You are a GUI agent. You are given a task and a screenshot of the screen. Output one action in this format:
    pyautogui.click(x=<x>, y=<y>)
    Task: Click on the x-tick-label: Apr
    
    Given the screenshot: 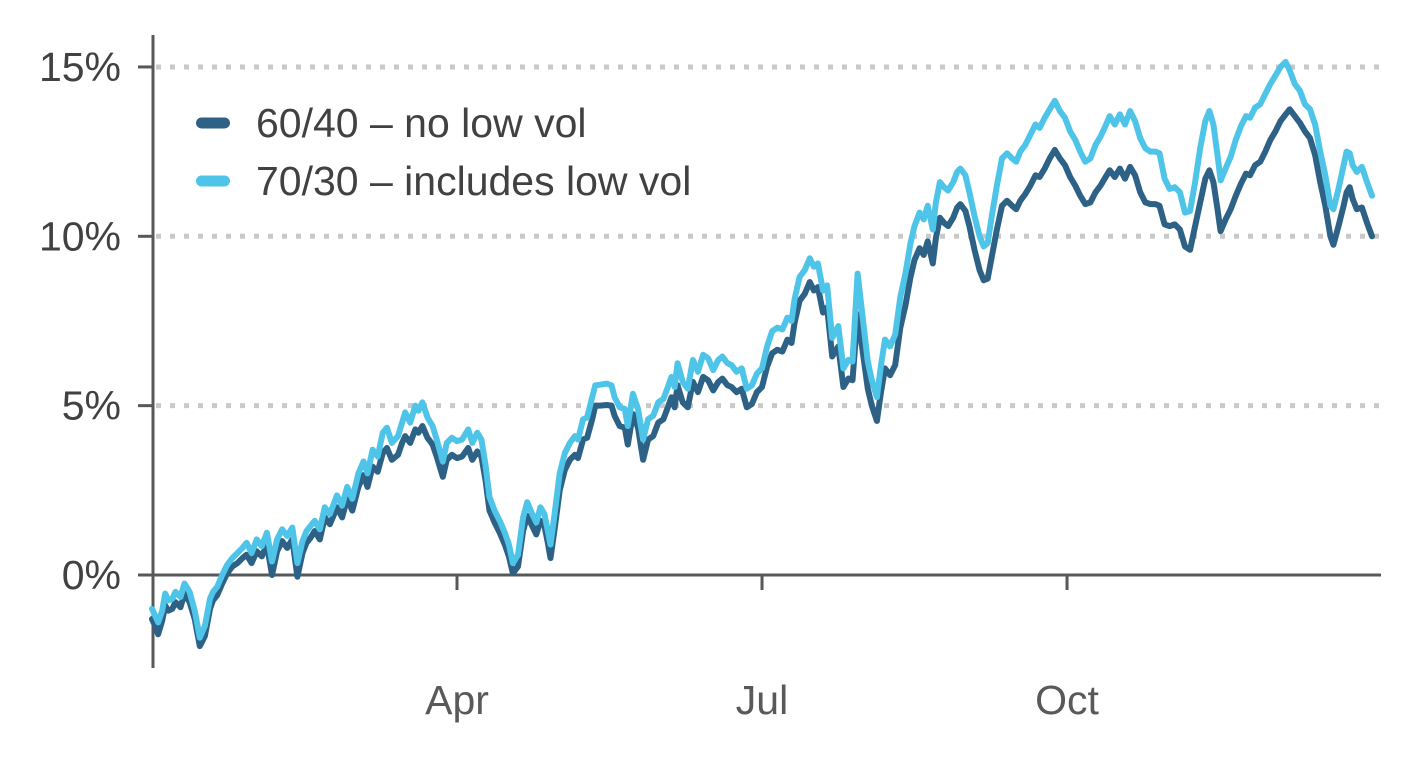 What is the action you would take?
    pyautogui.click(x=457, y=700)
    